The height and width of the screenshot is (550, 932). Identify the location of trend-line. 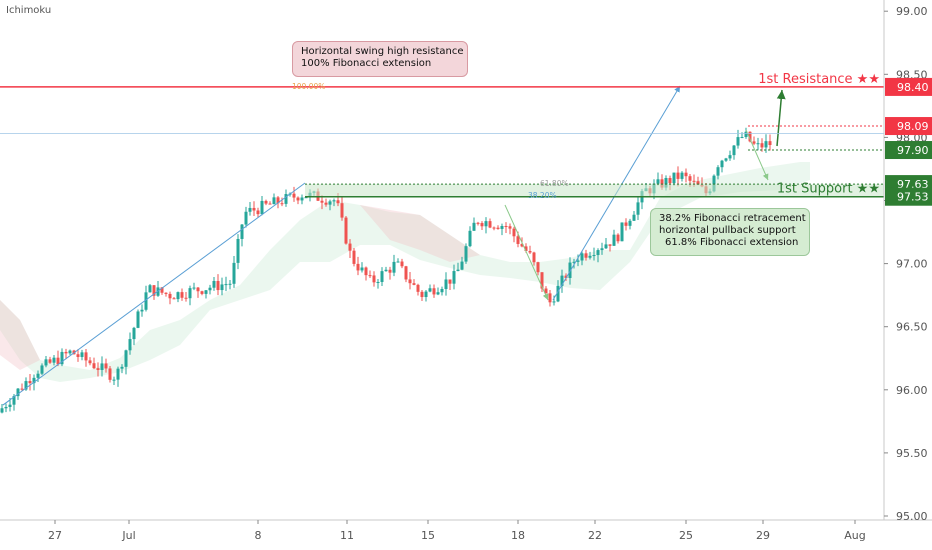
(154, 294).